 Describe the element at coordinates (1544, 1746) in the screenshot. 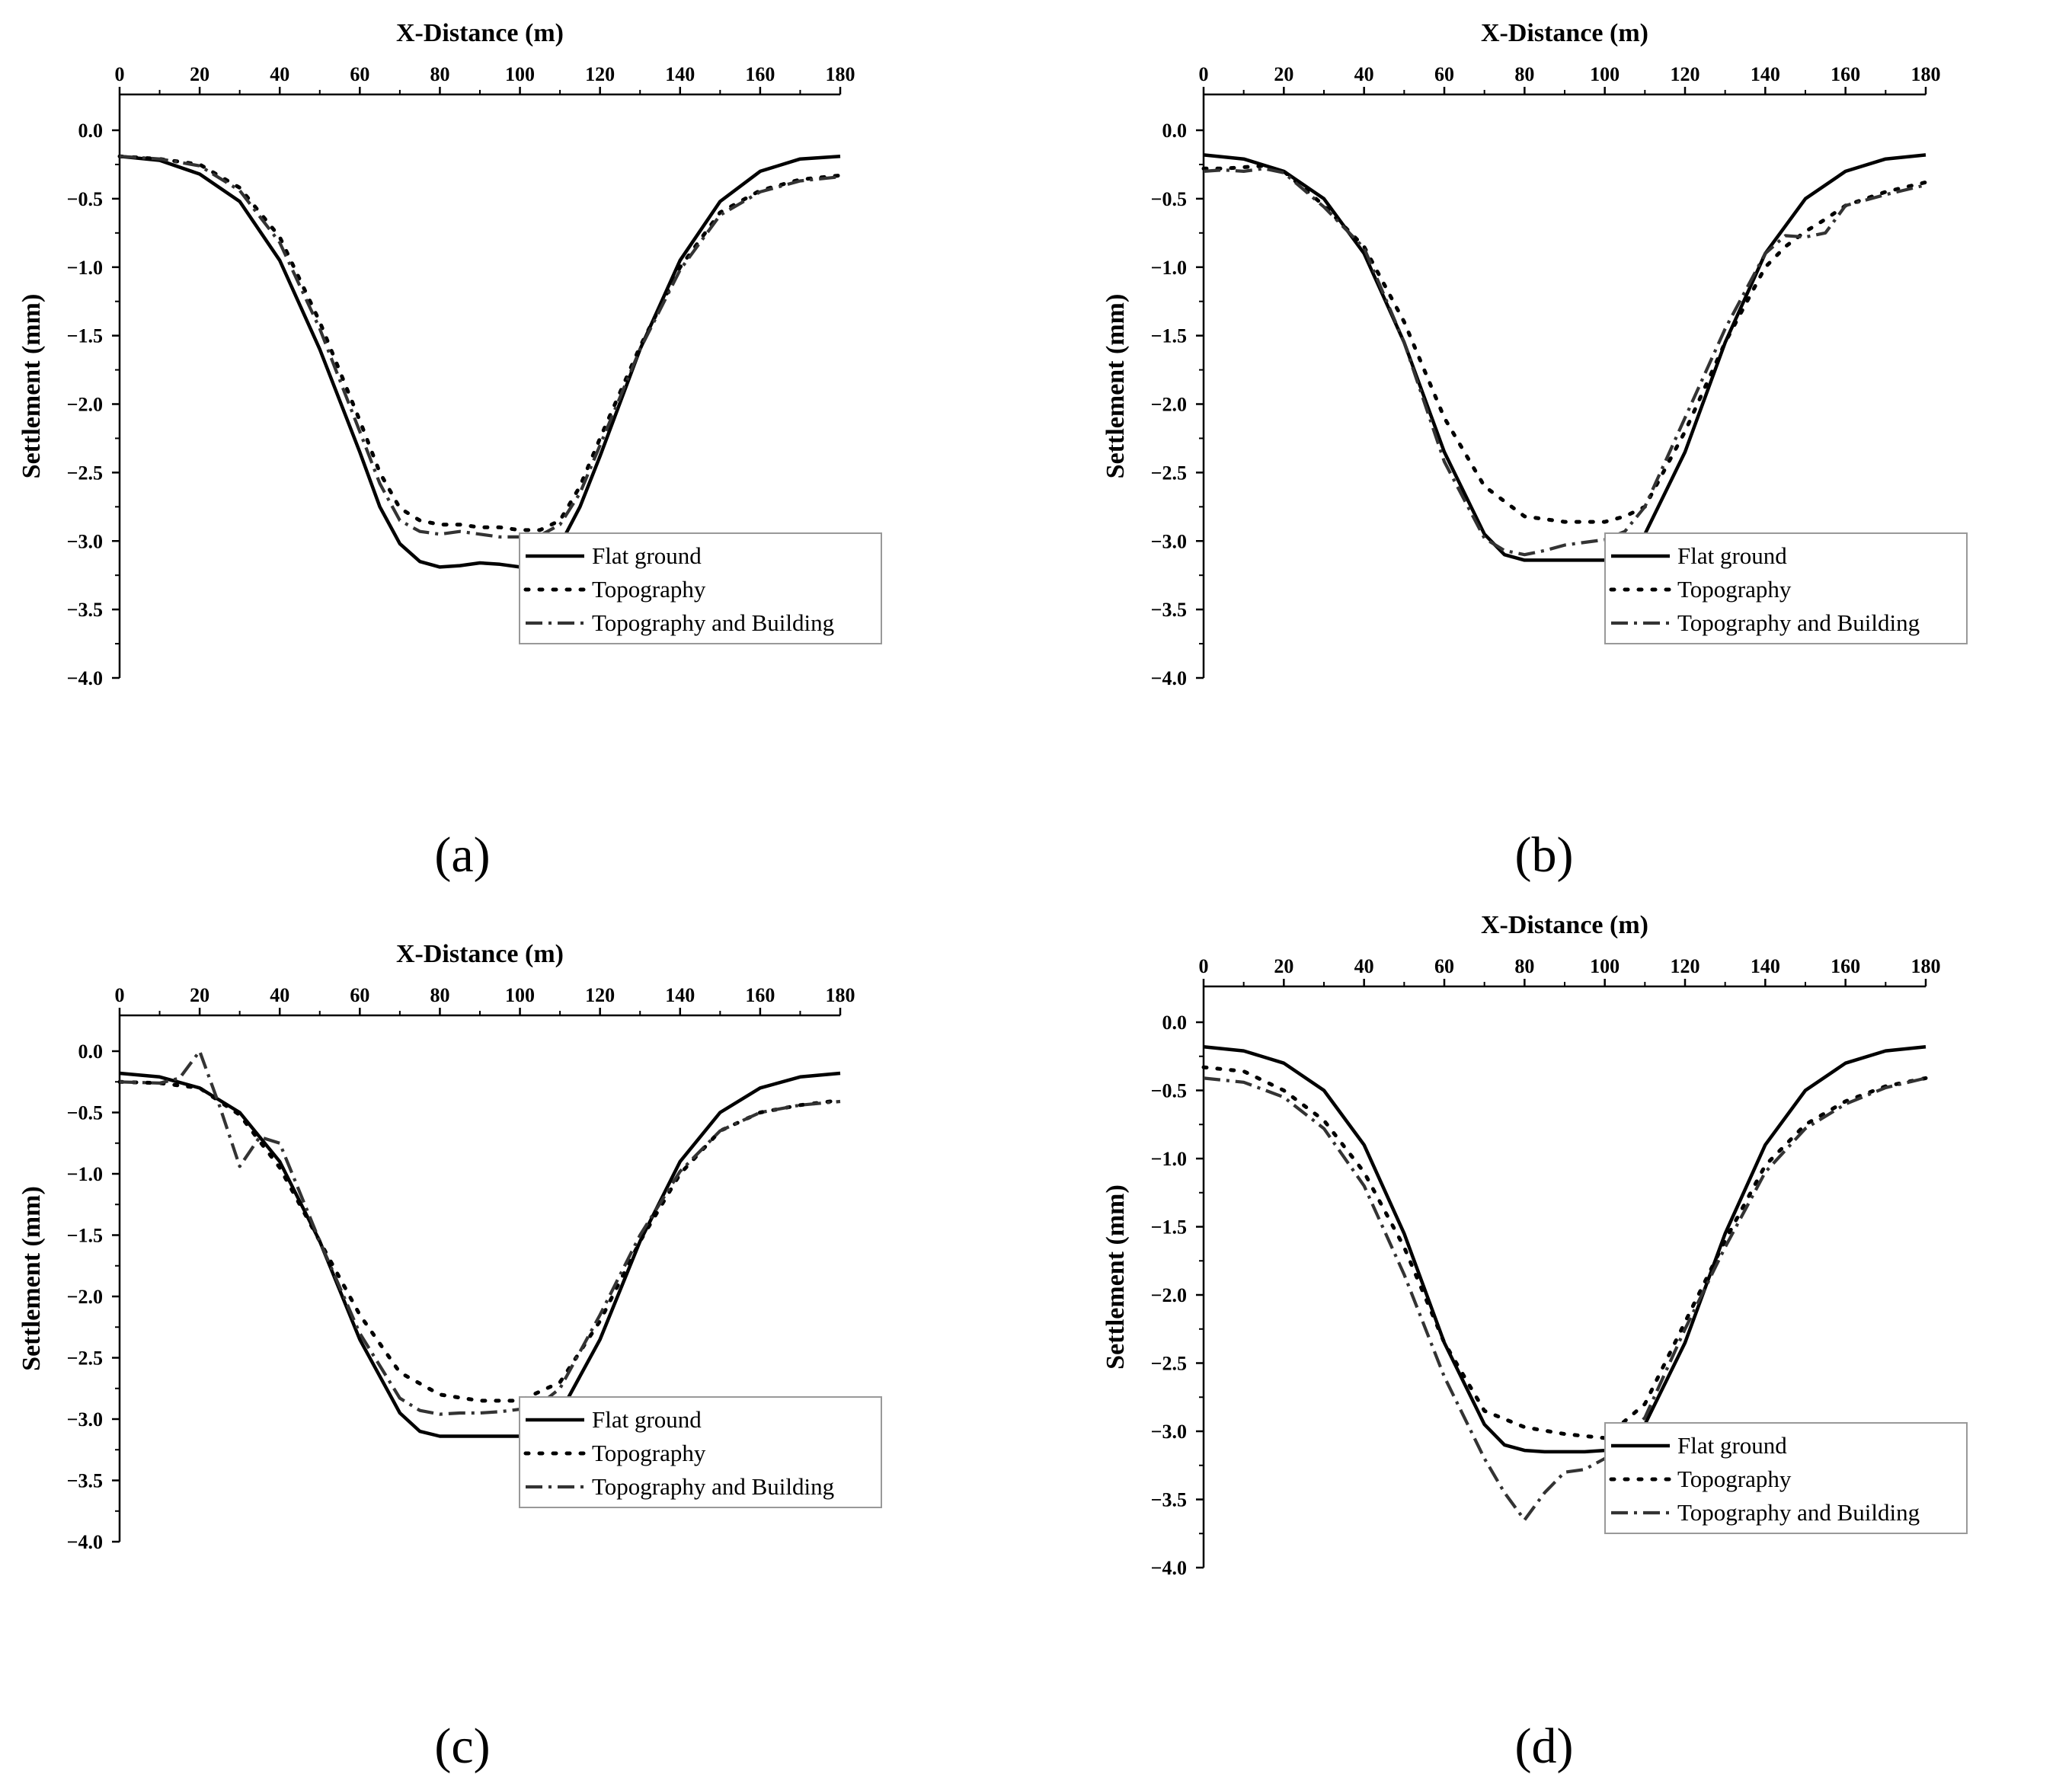

I see `panel-label-d: (d)` at that location.